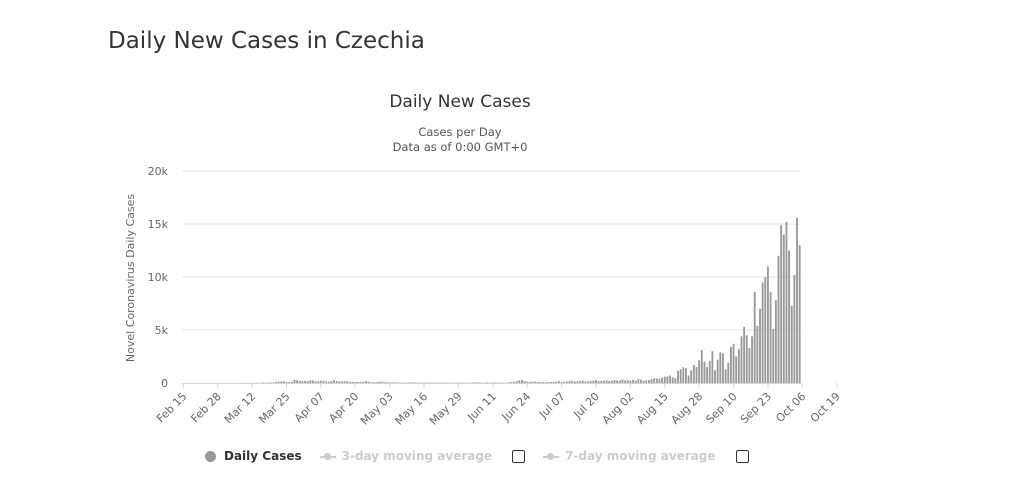 The image size is (1020, 494). Describe the element at coordinates (253, 456) in the screenshot. I see `legend-item-daily-cases: Daily Cases` at that location.